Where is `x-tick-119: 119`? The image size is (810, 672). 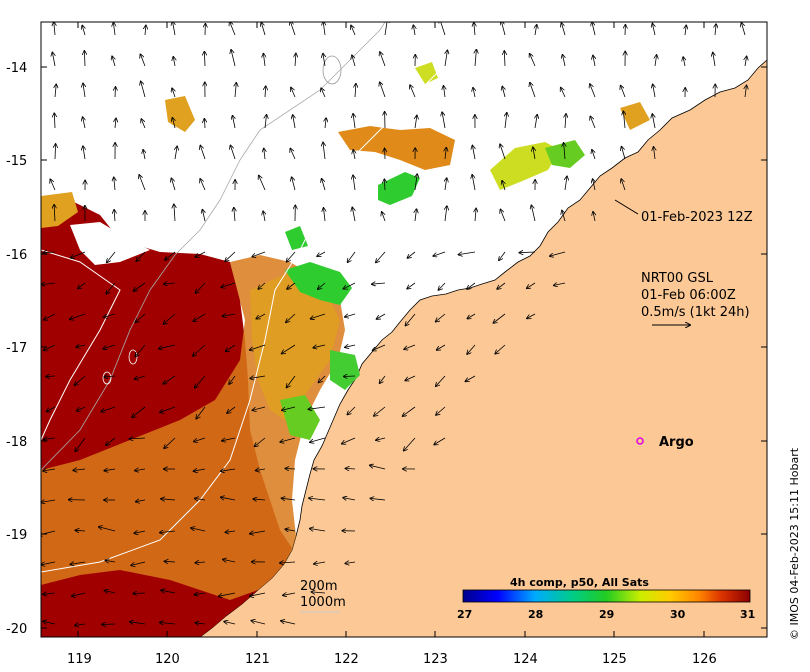
x-tick-119: 119 is located at coordinates (79, 659).